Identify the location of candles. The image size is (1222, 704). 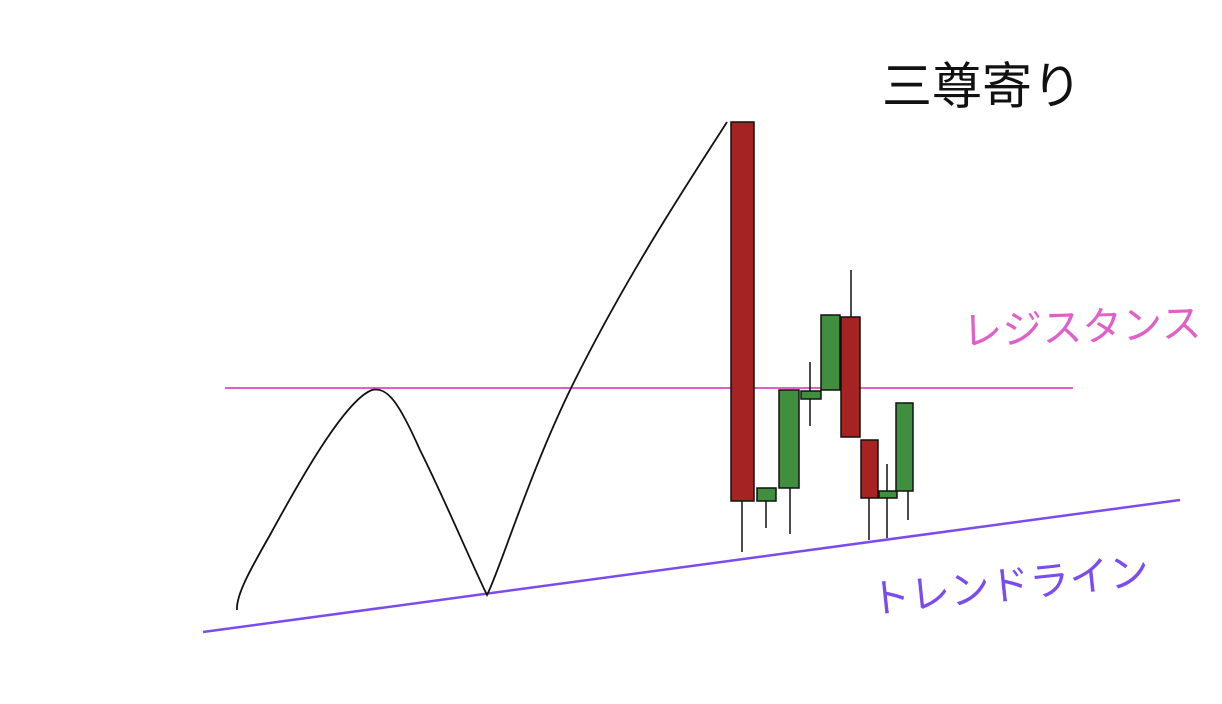
(822, 336).